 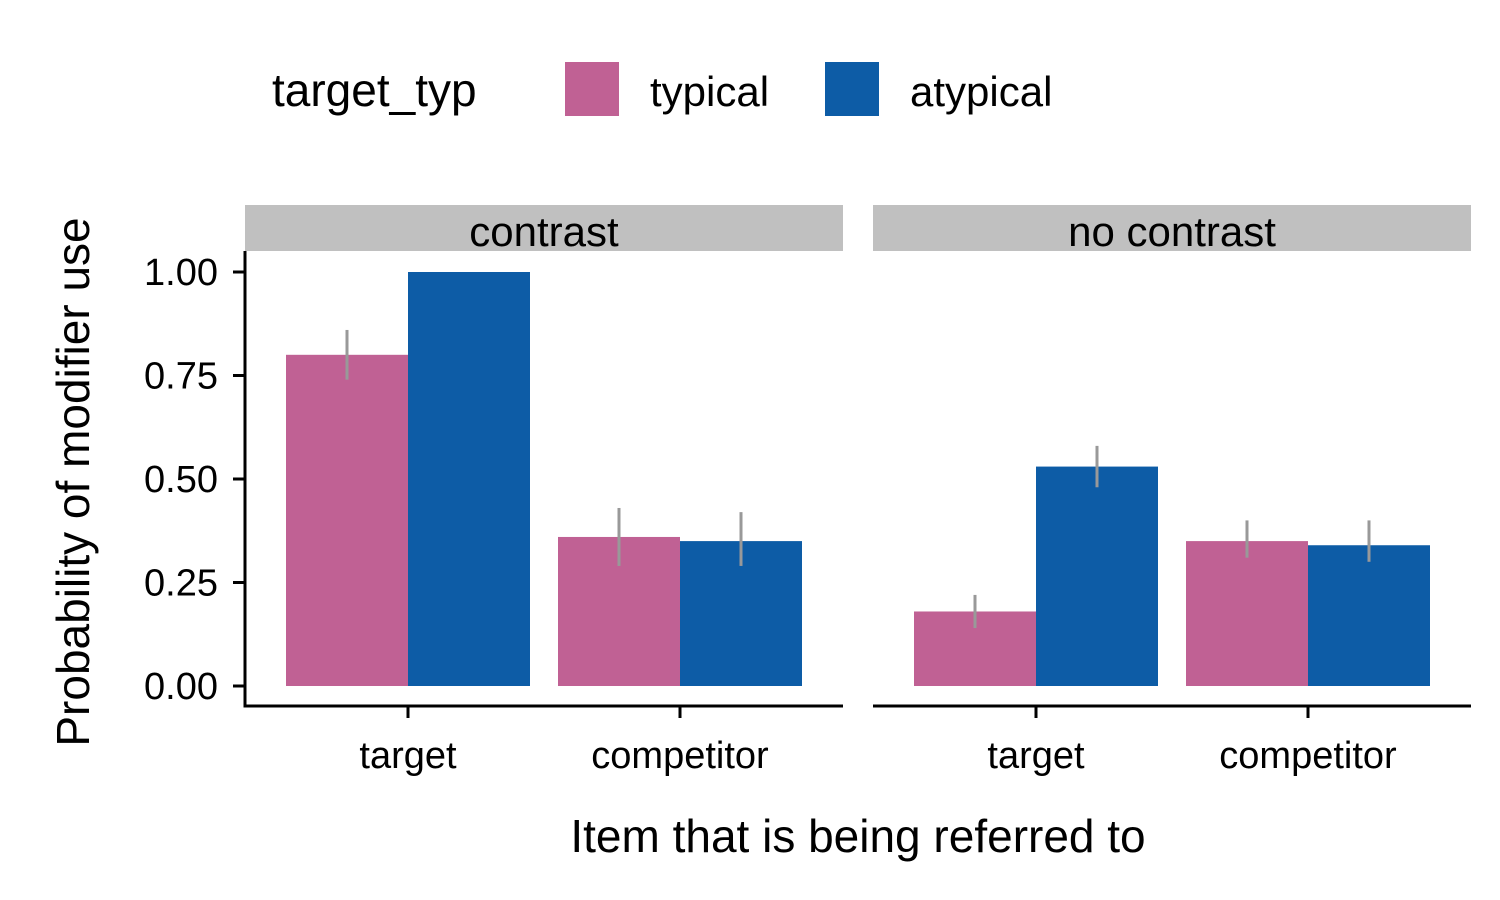 What do you see at coordinates (181, 584) in the screenshot?
I see `y-tick-label: 0.25` at bounding box center [181, 584].